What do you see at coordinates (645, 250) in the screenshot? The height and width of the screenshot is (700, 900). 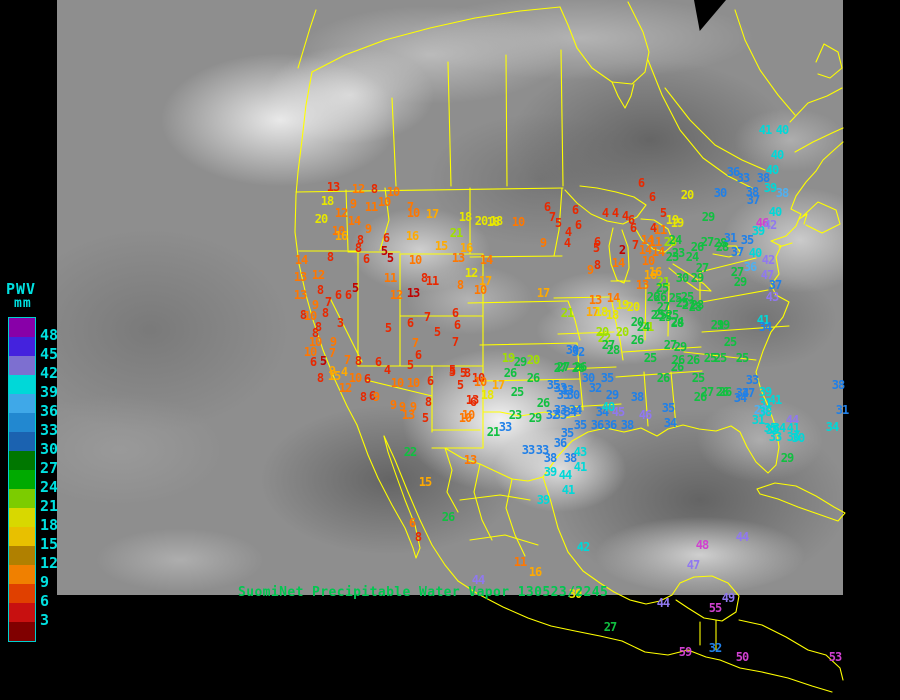 I see `station-value: 14` at bounding box center [645, 250].